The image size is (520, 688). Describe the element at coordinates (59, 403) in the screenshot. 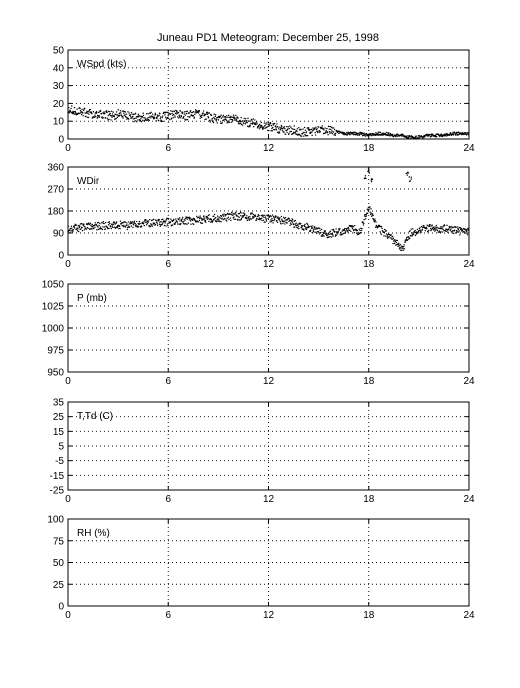

I see `y-tick-label: 35` at that location.